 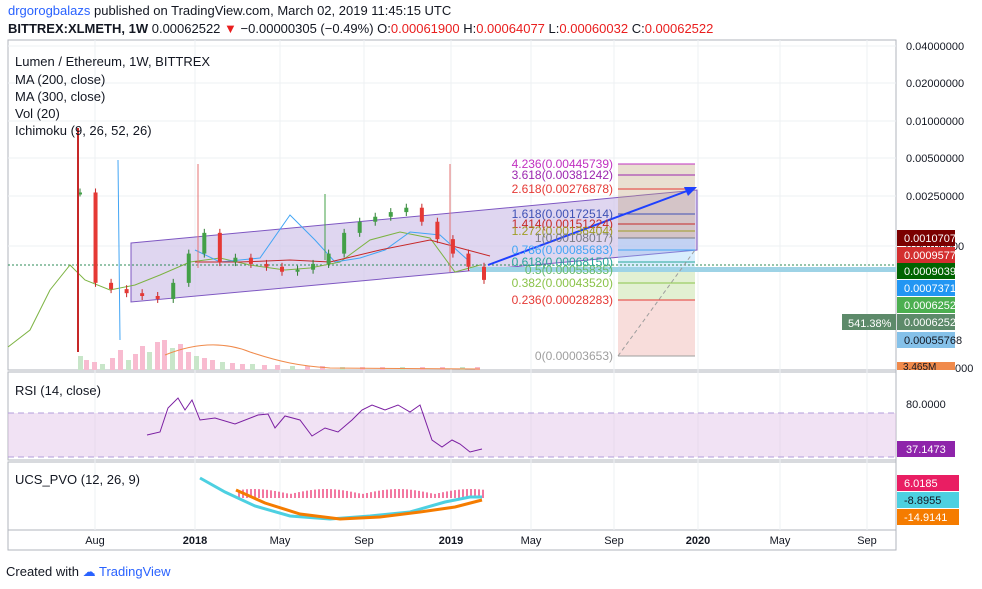 I want to click on price-tick-label: 0.02000000, so click(x=935, y=84).